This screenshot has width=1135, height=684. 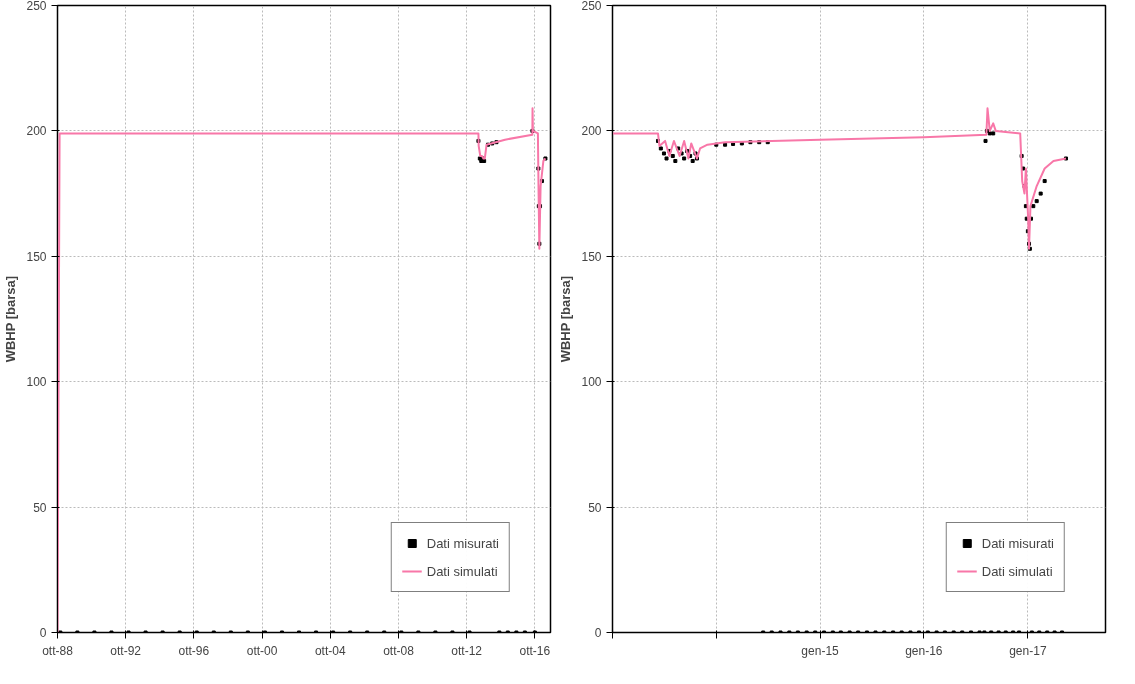 What do you see at coordinates (820, 650) in the screenshot?
I see `x-tick-label: gen-15` at bounding box center [820, 650].